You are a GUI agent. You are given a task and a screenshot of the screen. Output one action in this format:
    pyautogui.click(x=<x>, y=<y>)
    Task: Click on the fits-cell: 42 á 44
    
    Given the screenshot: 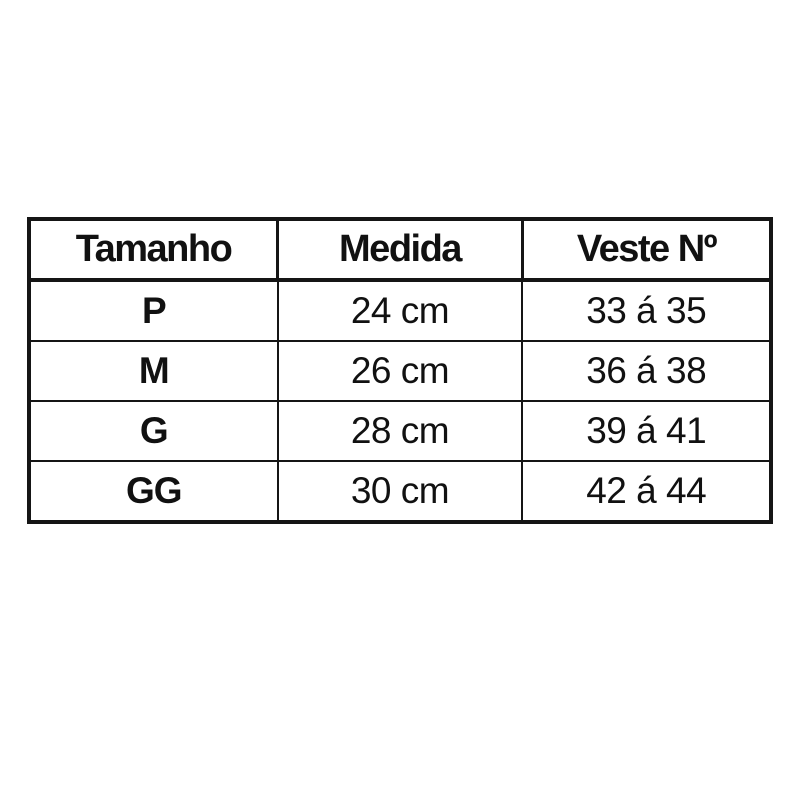 What is the action you would take?
    pyautogui.click(x=646, y=491)
    